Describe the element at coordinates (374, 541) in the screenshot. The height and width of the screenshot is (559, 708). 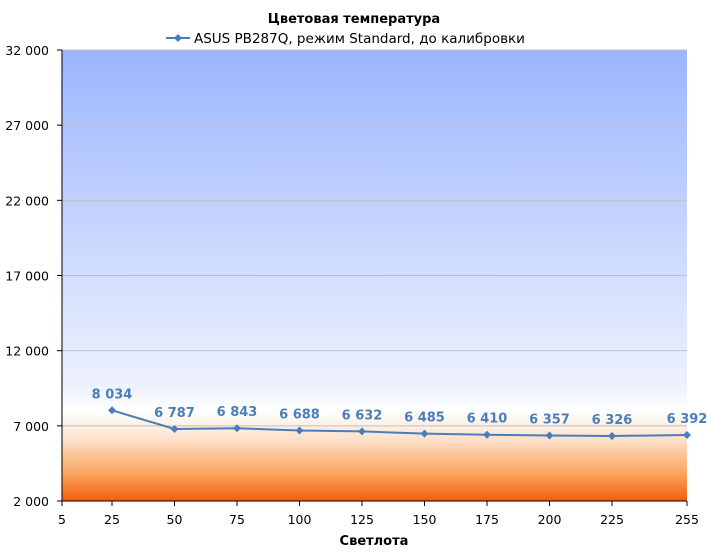
I see `x-axis-title: Светлота` at that location.